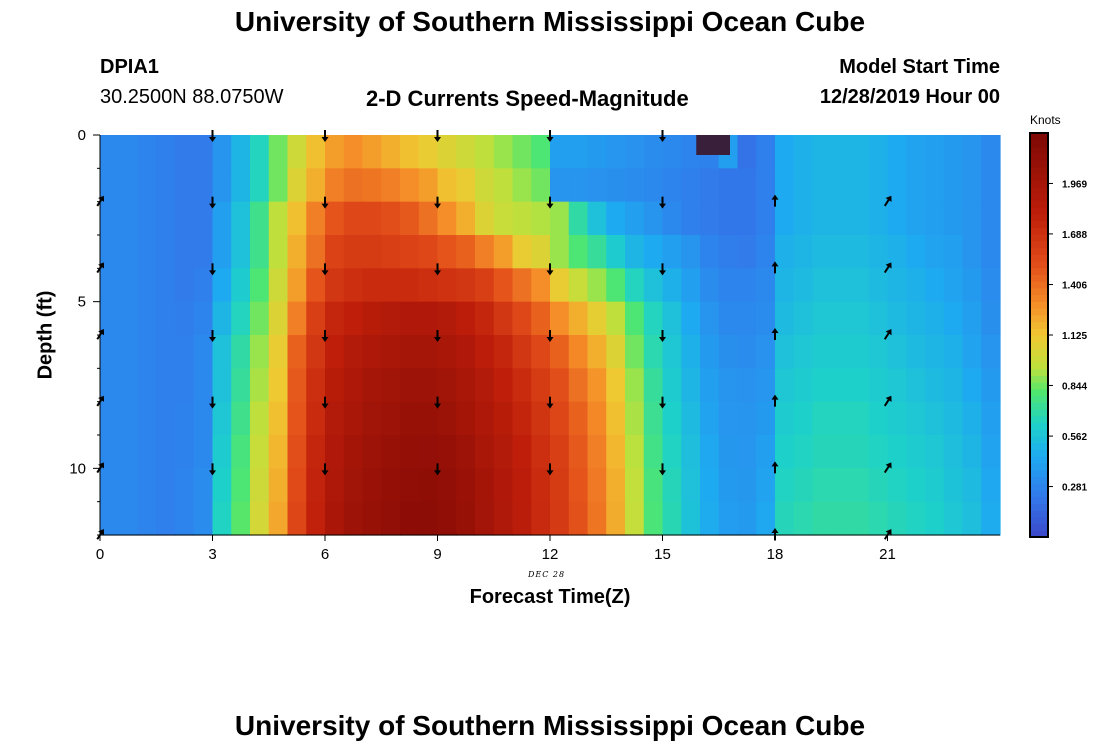  Describe the element at coordinates (1074, 184) in the screenshot. I see `colorbar-tick-label: 1.969` at that location.